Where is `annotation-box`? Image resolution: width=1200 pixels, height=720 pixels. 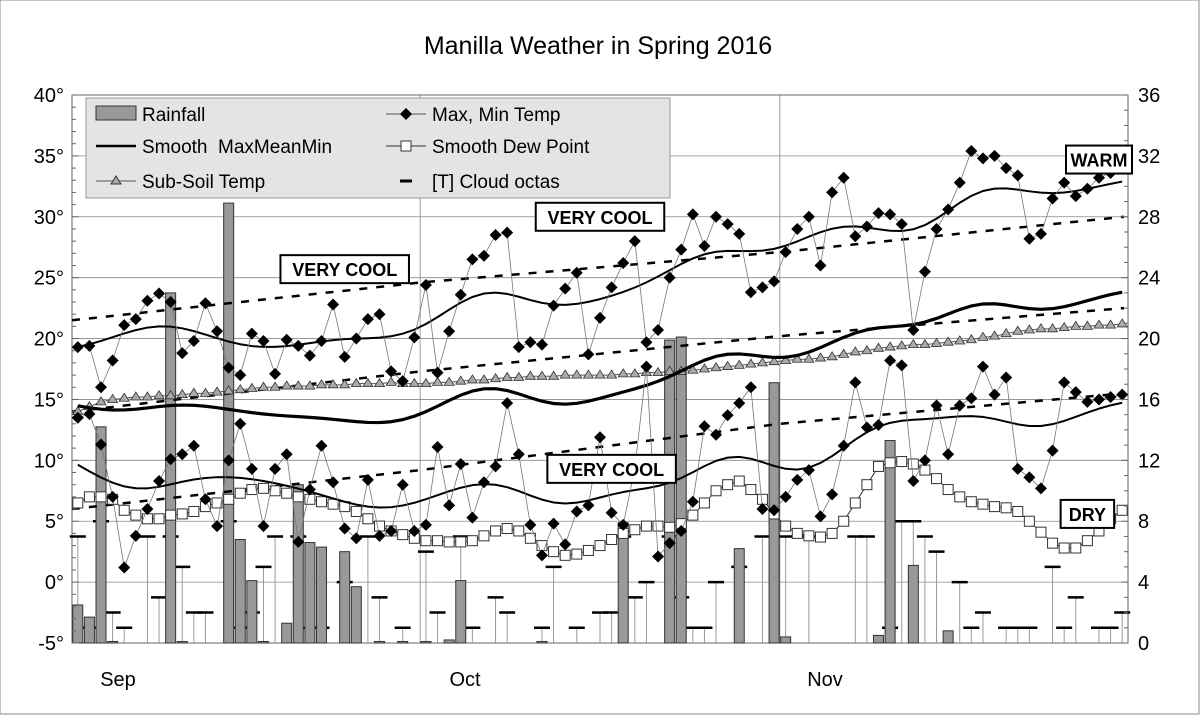 annotation-box is located at coordinates (600, 216).